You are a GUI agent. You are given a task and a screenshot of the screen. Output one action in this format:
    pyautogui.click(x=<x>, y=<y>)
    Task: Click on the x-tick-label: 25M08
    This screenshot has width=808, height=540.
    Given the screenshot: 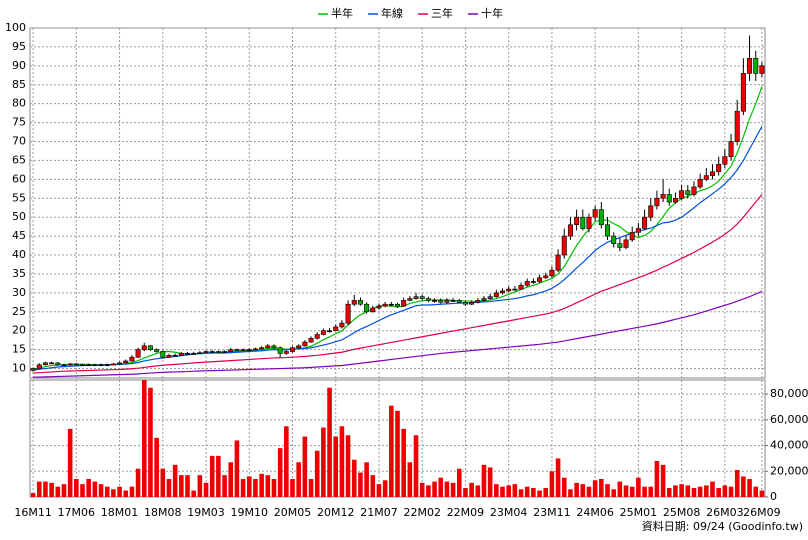 What is the action you would take?
    pyautogui.click(x=682, y=512)
    